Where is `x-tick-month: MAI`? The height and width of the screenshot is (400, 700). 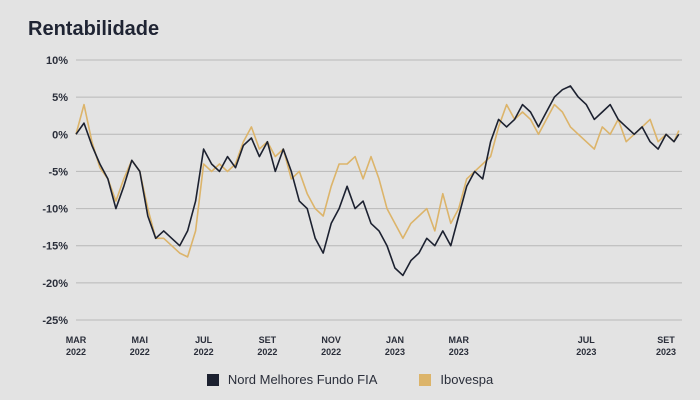
x-tick-month: MAI is located at coordinates (140, 340).